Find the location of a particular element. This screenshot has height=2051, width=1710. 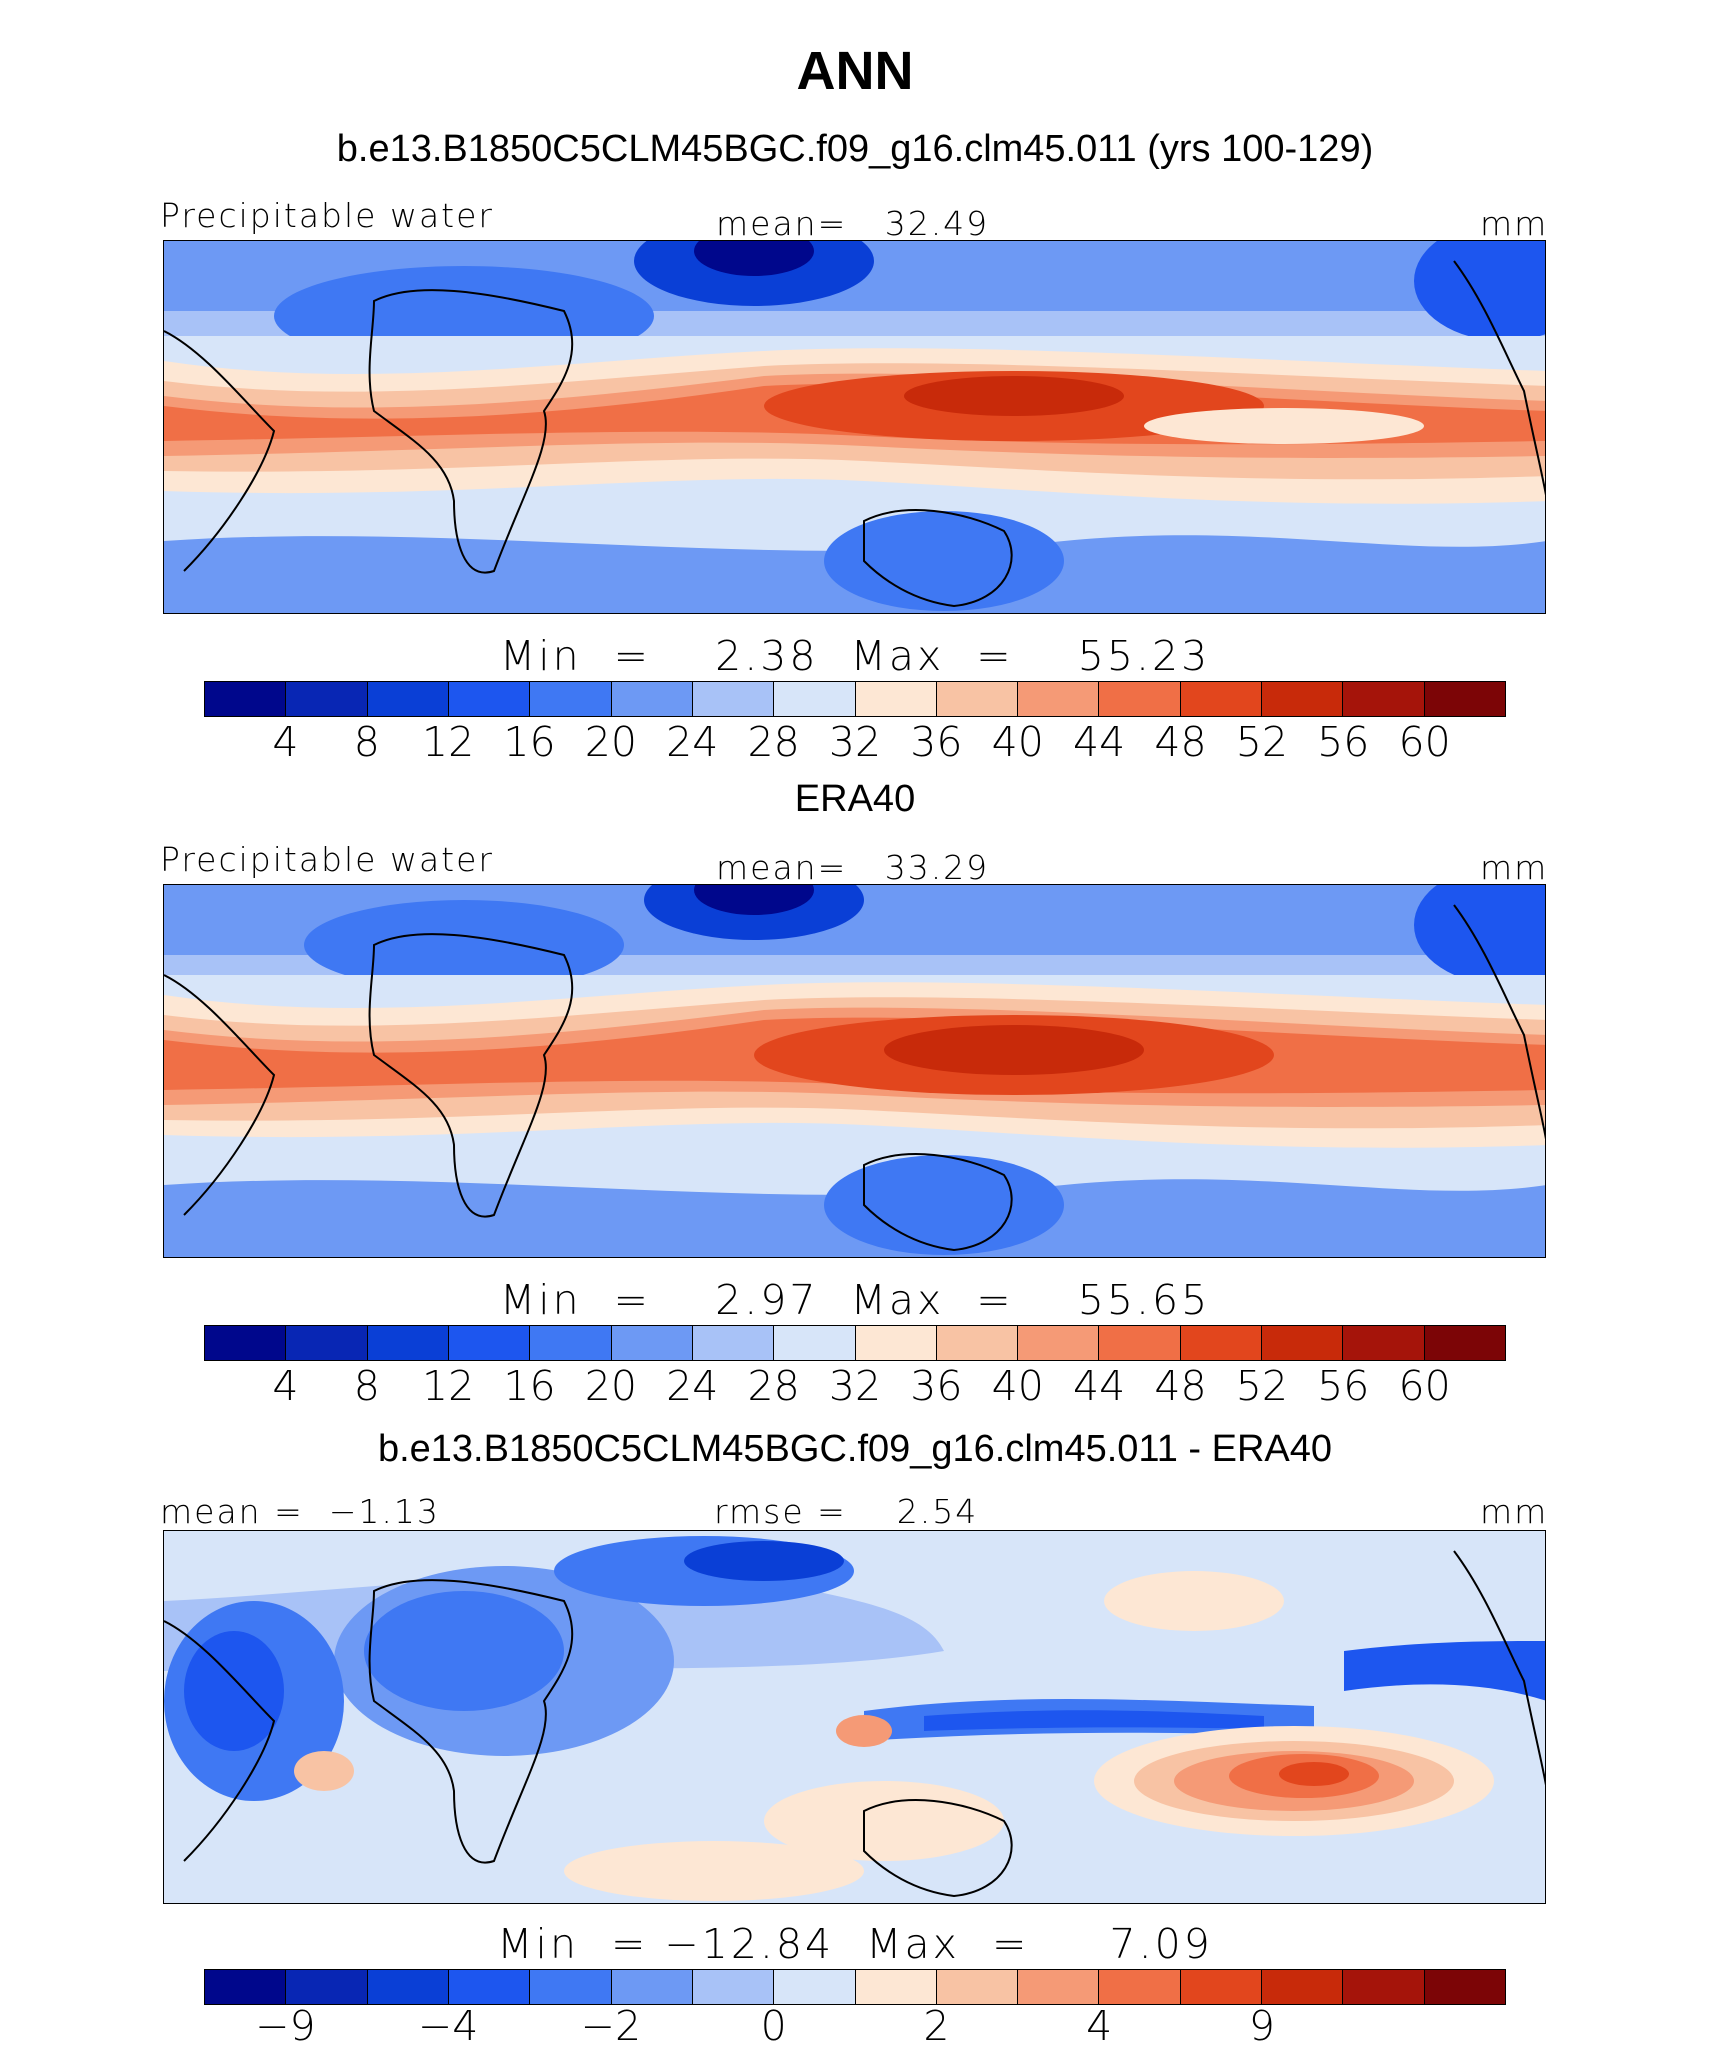

panel3-mean-label: mean = −1.13 is located at coordinates (300, 1511).